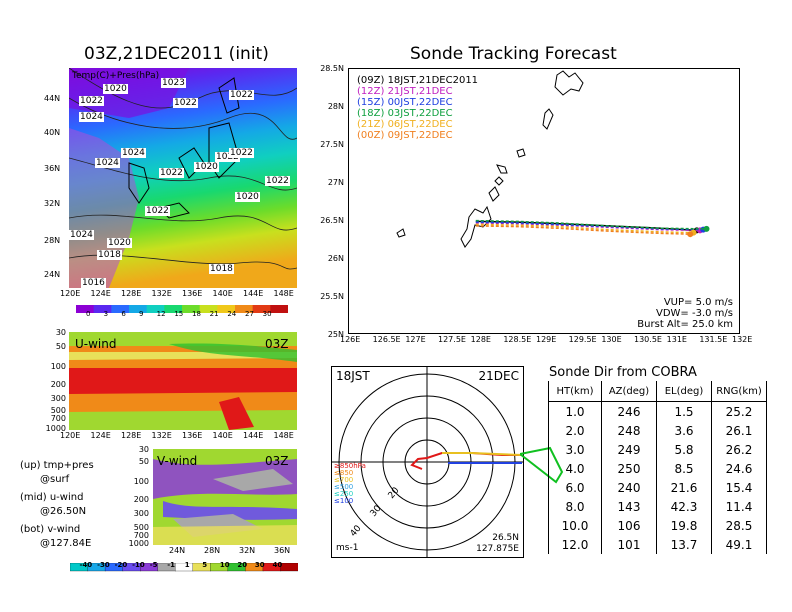  What do you see at coordinates (335, 182) in the screenshot?
I see `track-lat-tick: 27N` at bounding box center [335, 182].